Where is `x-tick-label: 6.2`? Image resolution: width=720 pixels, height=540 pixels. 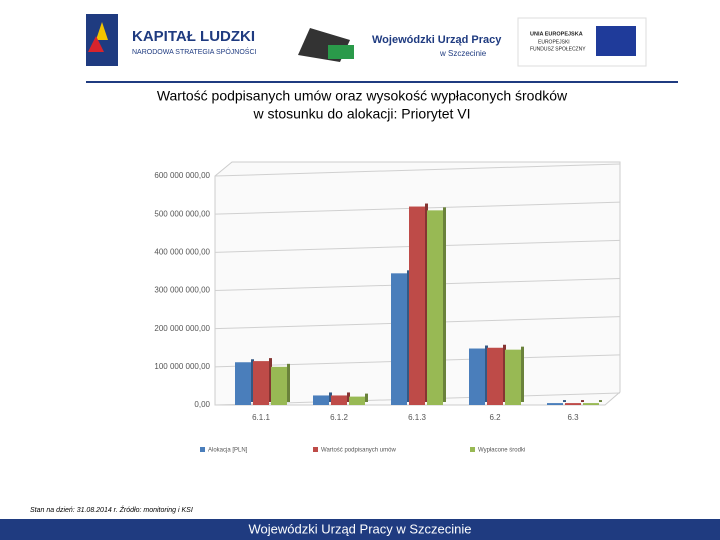 x-tick-label: 6.2 is located at coordinates (495, 417).